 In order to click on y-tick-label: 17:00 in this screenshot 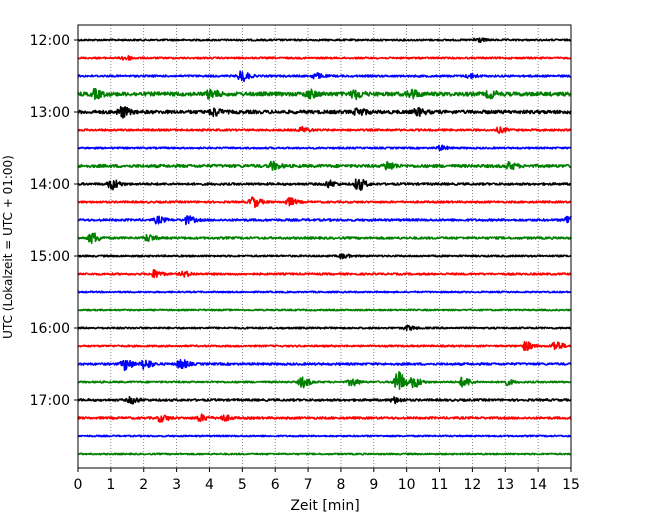, I will do `click(50, 401)`.